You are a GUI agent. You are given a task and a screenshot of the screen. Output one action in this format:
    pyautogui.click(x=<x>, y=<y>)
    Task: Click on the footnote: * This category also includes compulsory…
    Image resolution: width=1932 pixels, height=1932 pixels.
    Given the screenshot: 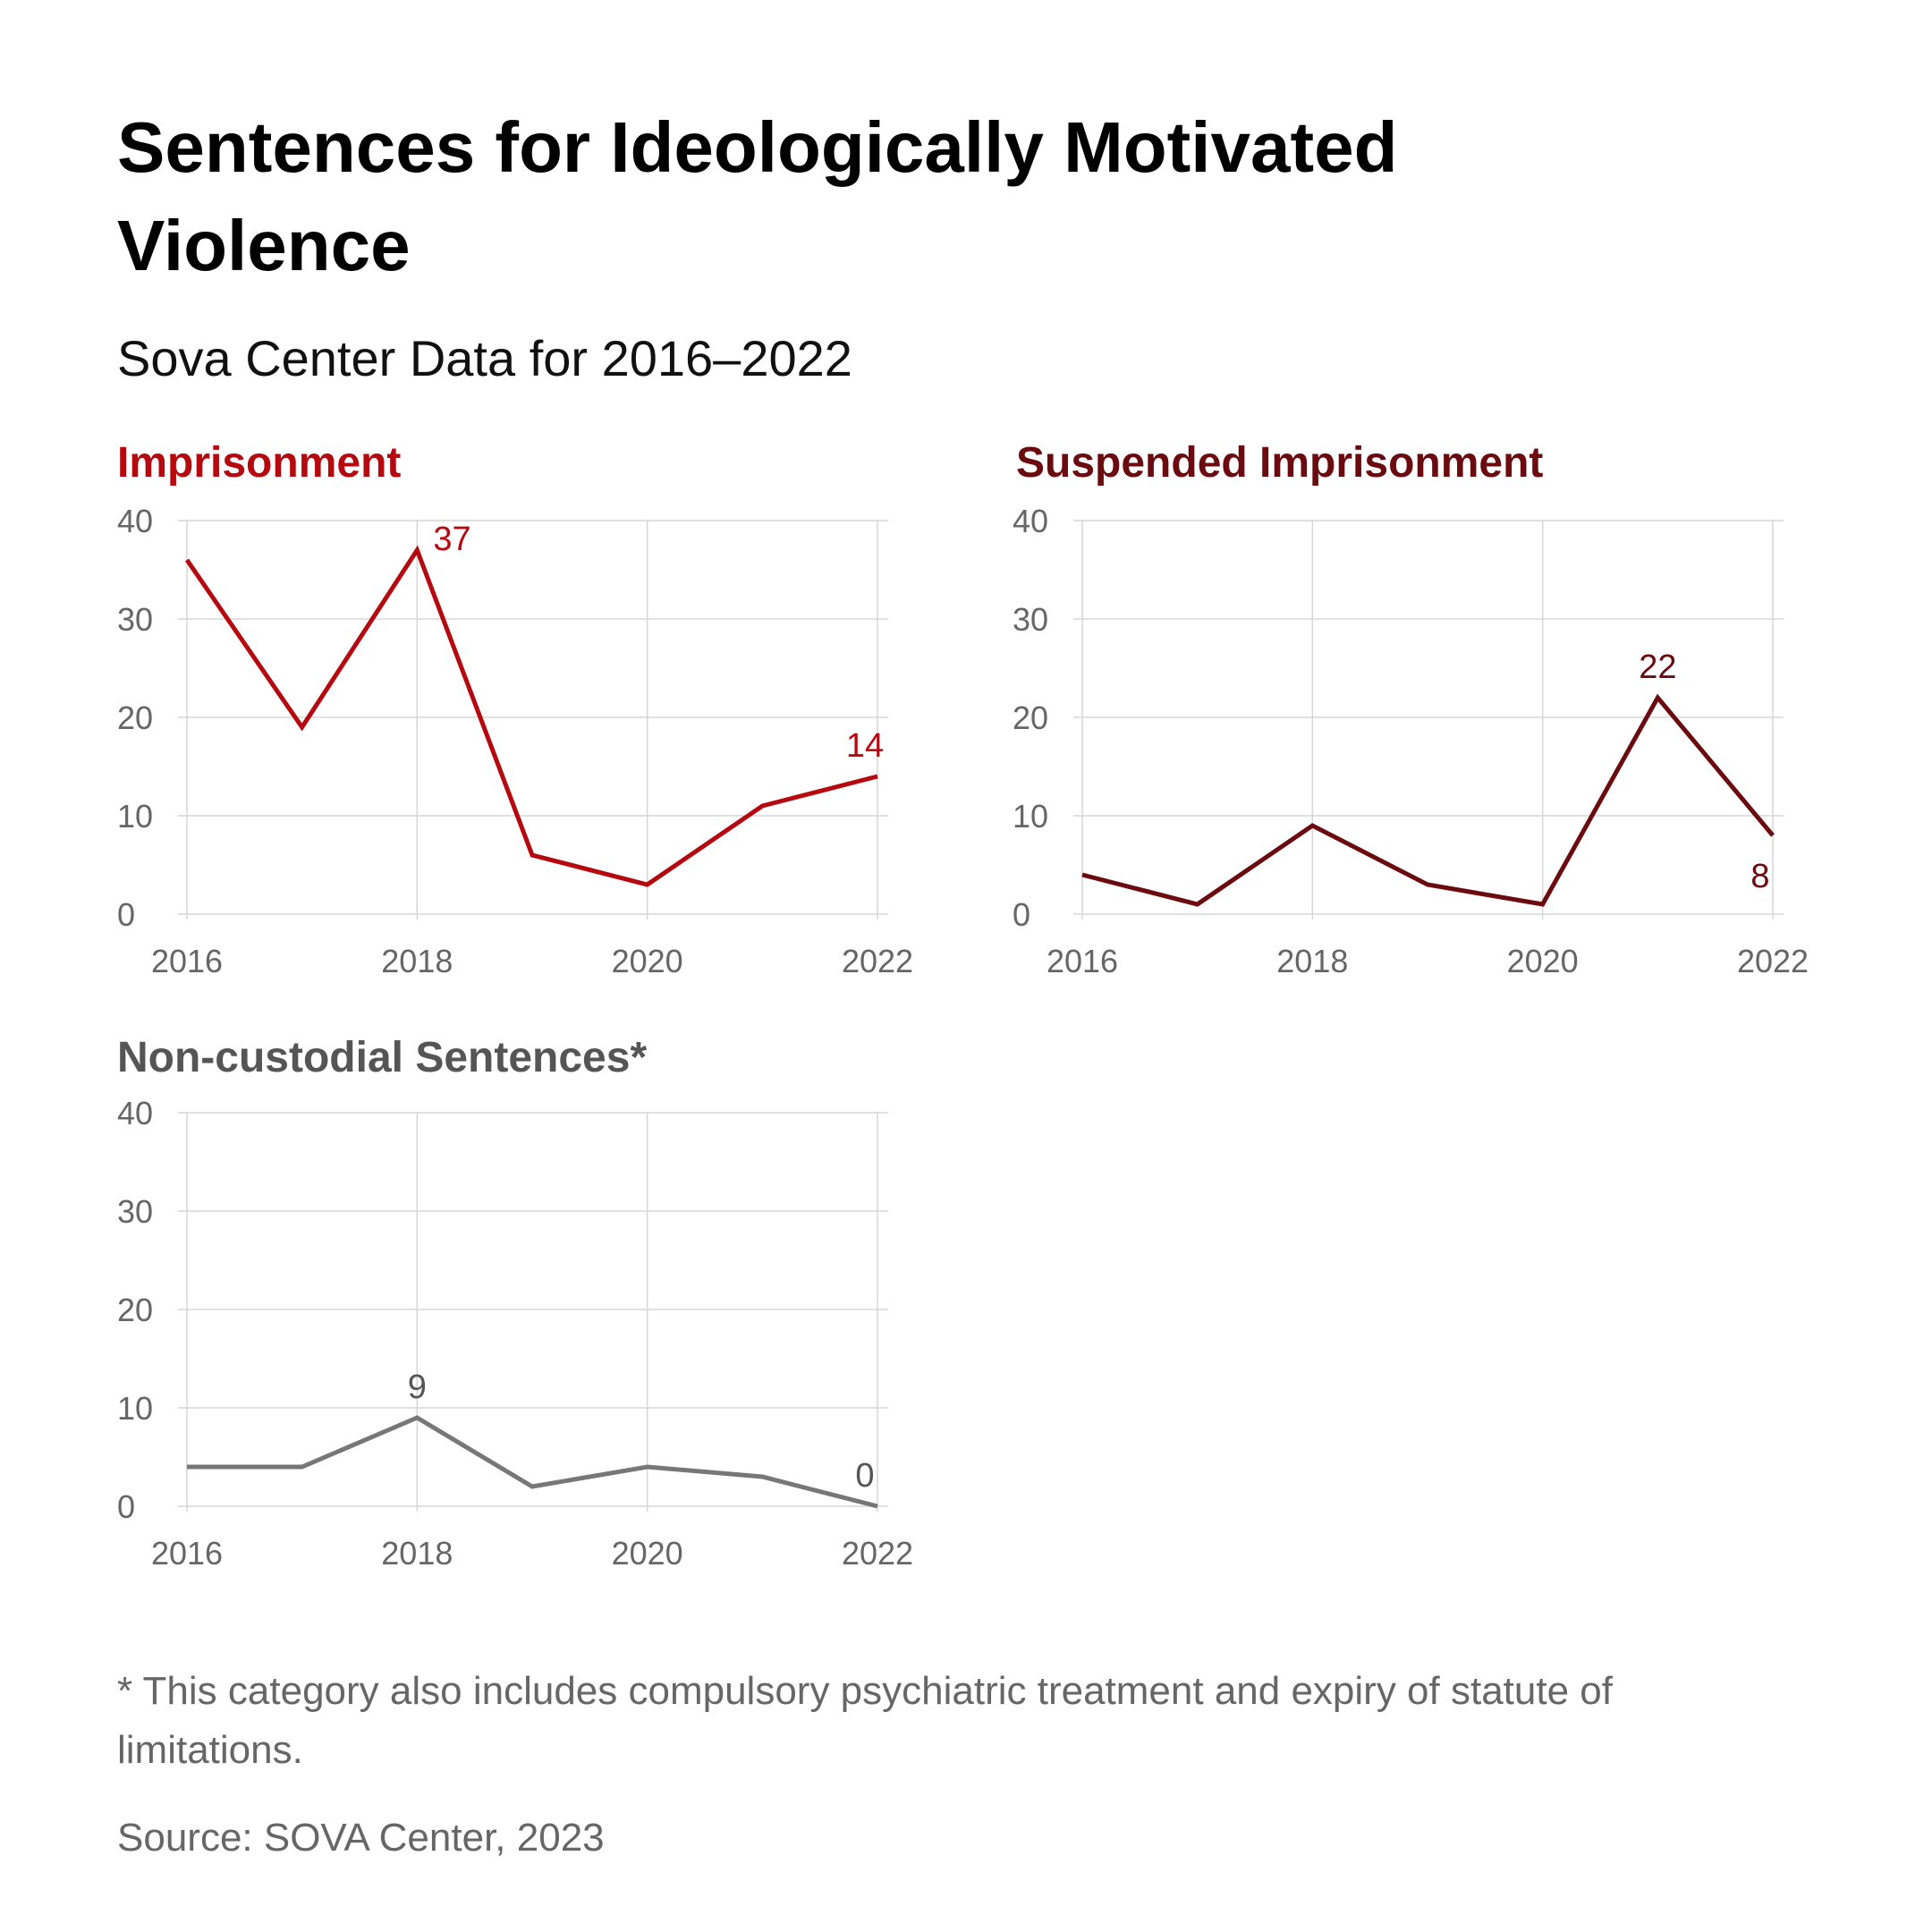 What is the action you would take?
    pyautogui.click(x=865, y=1720)
    